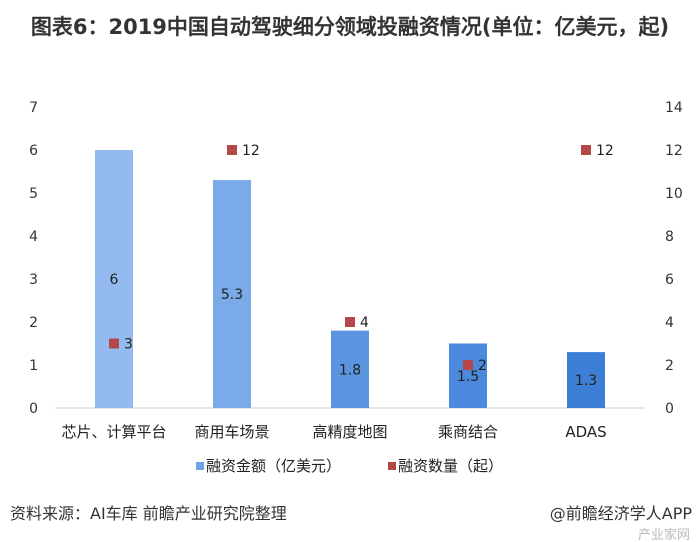 The width and height of the screenshot is (700, 542). What do you see at coordinates (669, 409) in the screenshot?
I see `y-right-tick-label: 0` at bounding box center [669, 409].